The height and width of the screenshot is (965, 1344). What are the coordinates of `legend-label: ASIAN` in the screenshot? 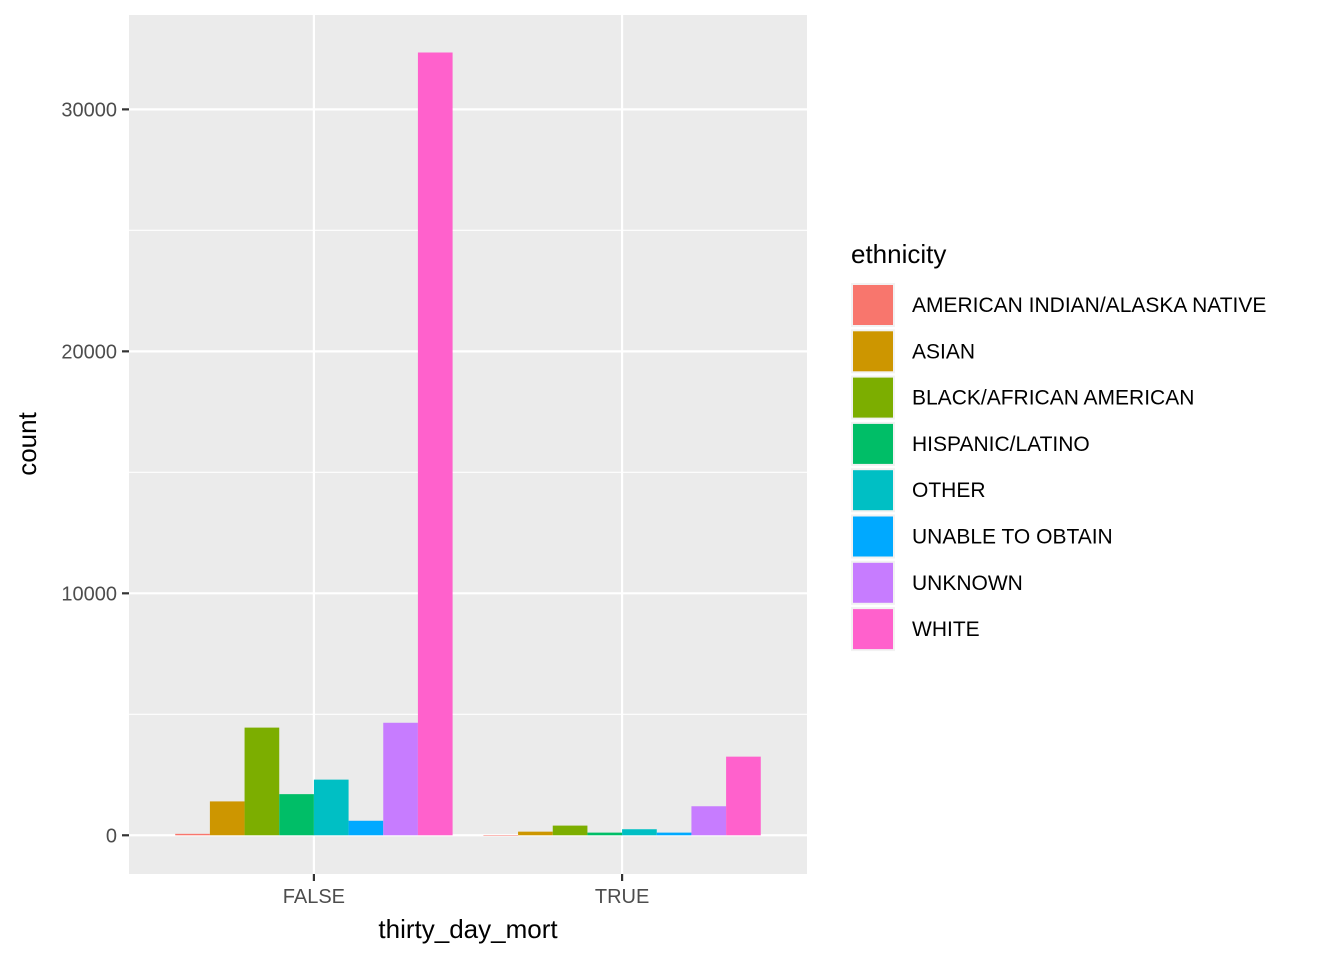 It's located at (943, 351).